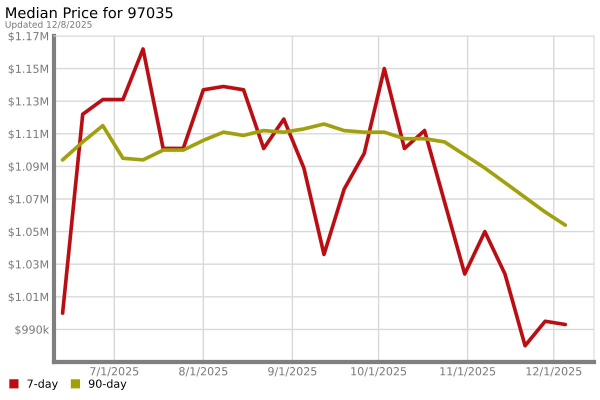 Image resolution: width=600 pixels, height=400 pixels. I want to click on y-tick-label: $990k, so click(32, 330).